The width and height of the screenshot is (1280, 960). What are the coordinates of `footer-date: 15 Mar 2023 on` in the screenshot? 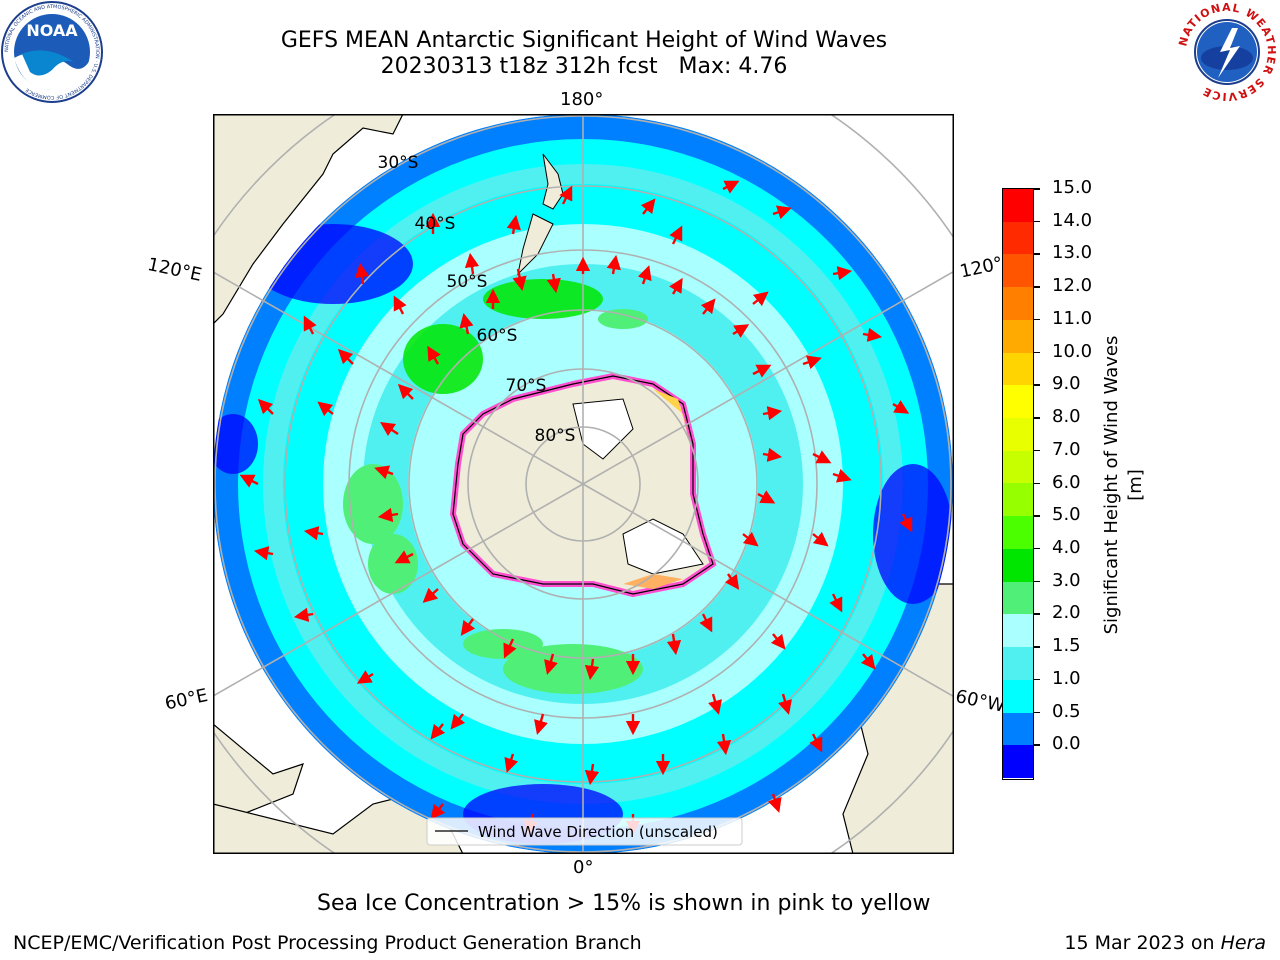 It's located at (1142, 943).